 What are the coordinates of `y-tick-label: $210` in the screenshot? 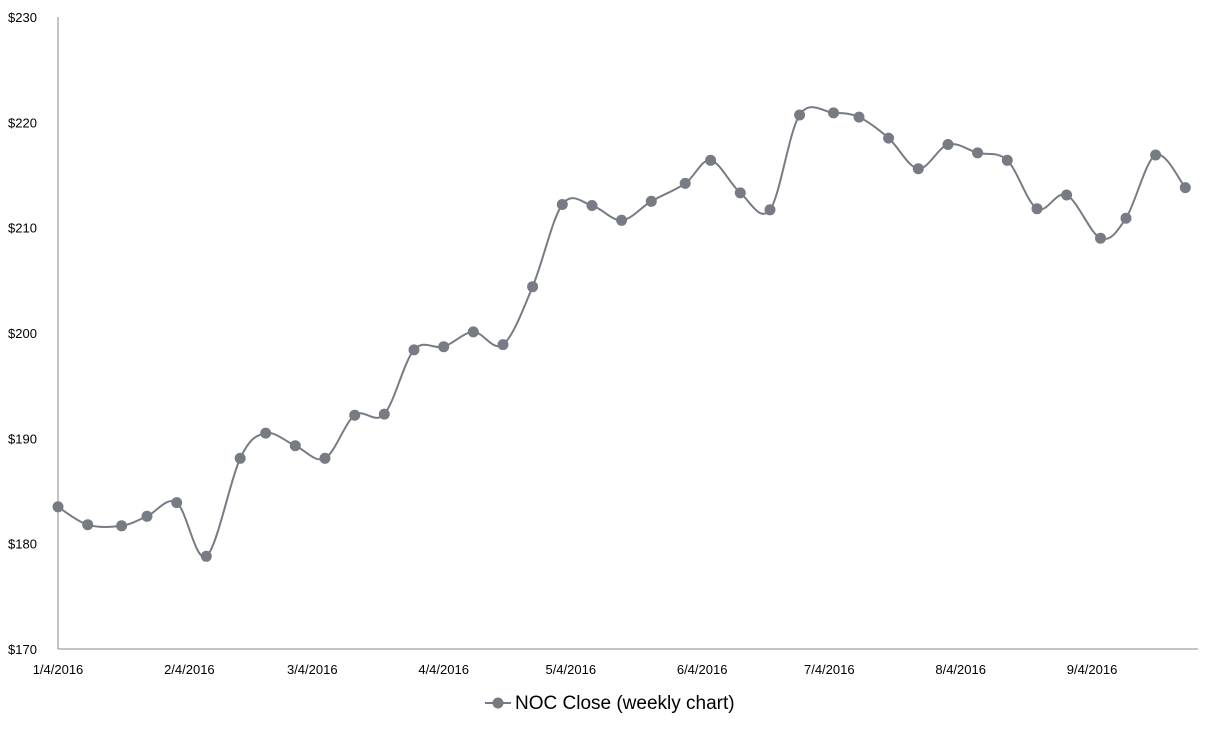 It's located at (22, 228).